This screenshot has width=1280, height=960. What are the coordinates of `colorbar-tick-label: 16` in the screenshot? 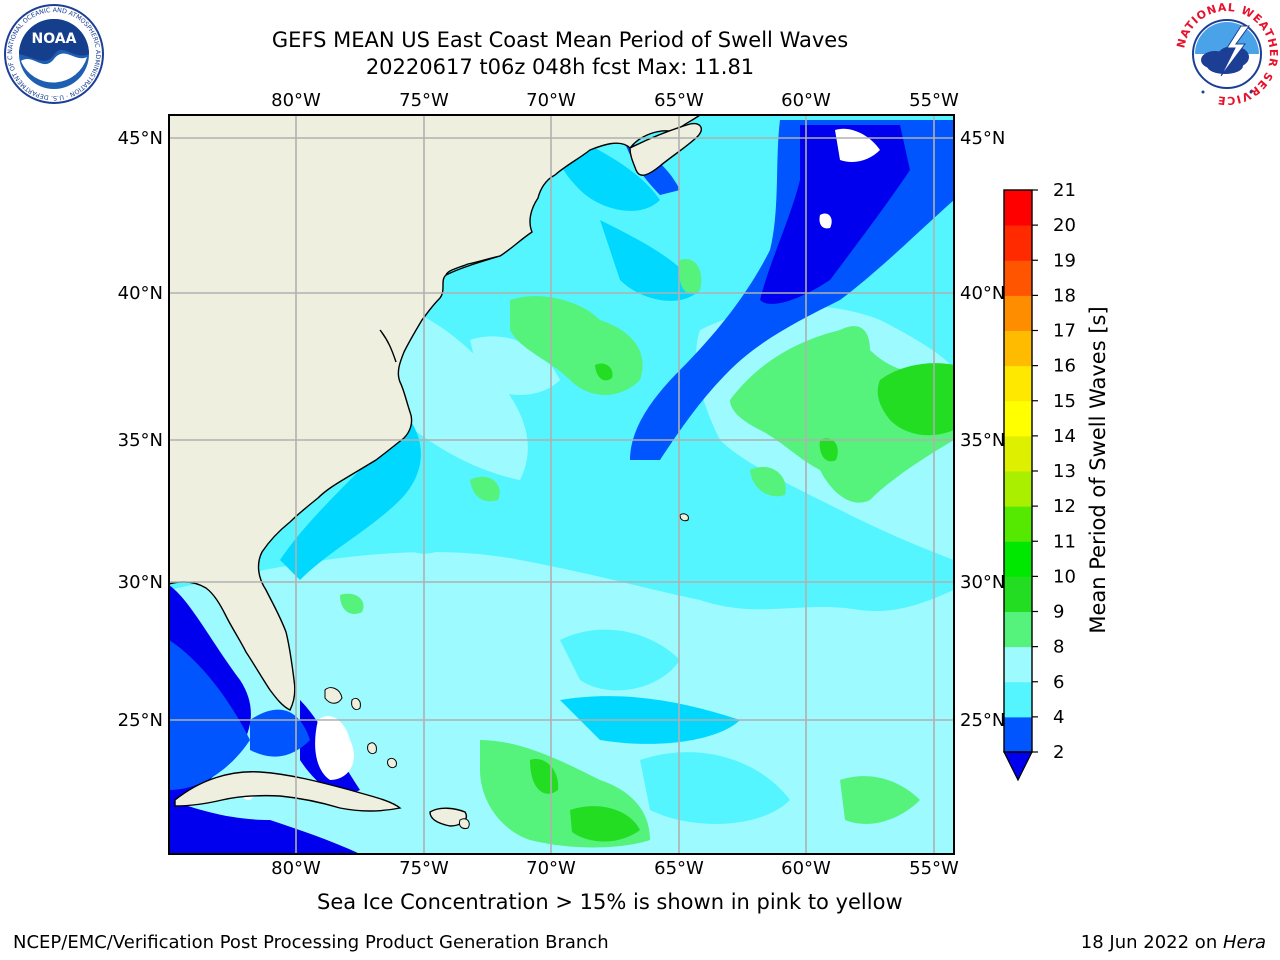 It's located at (1064, 366).